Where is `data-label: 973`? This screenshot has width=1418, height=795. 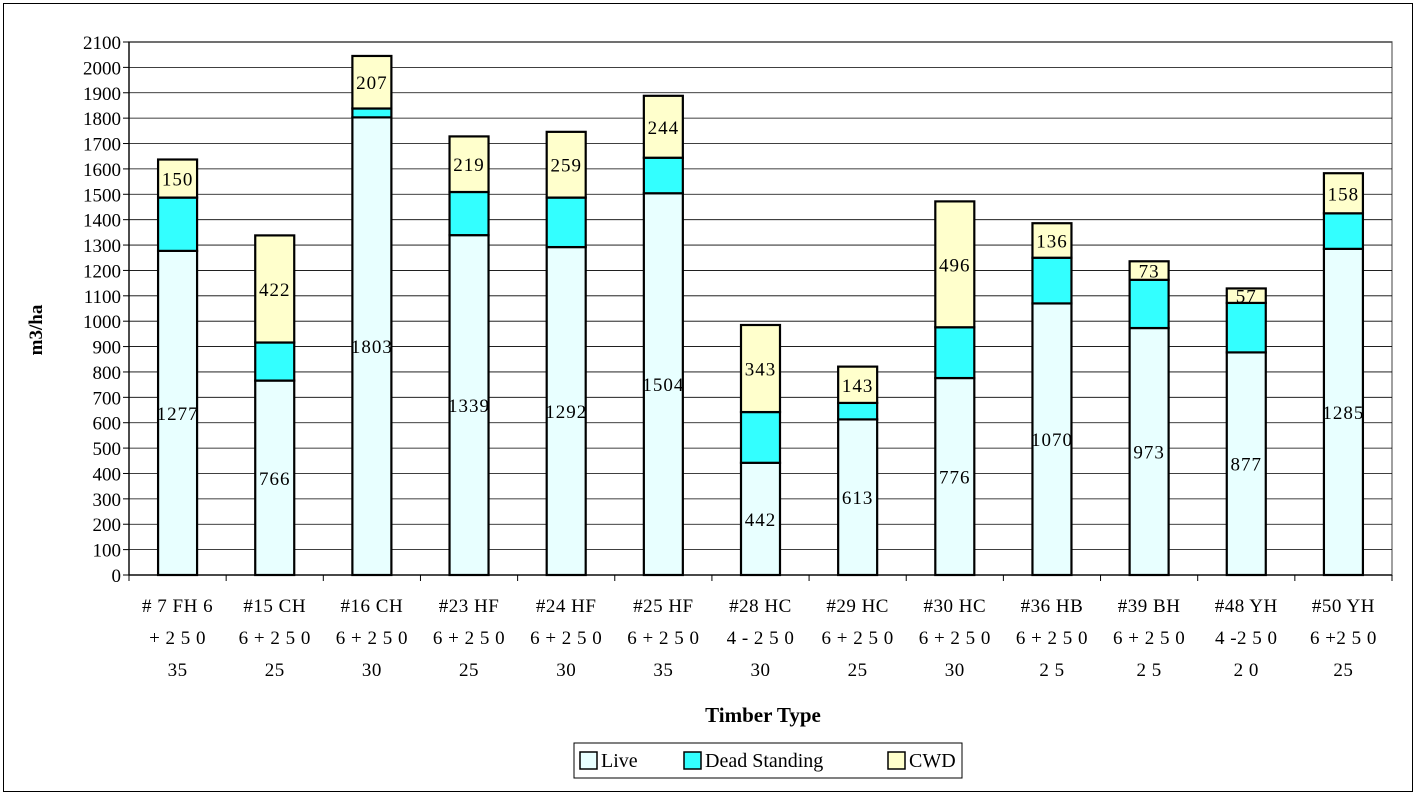
data-label: 973 is located at coordinates (1149, 453).